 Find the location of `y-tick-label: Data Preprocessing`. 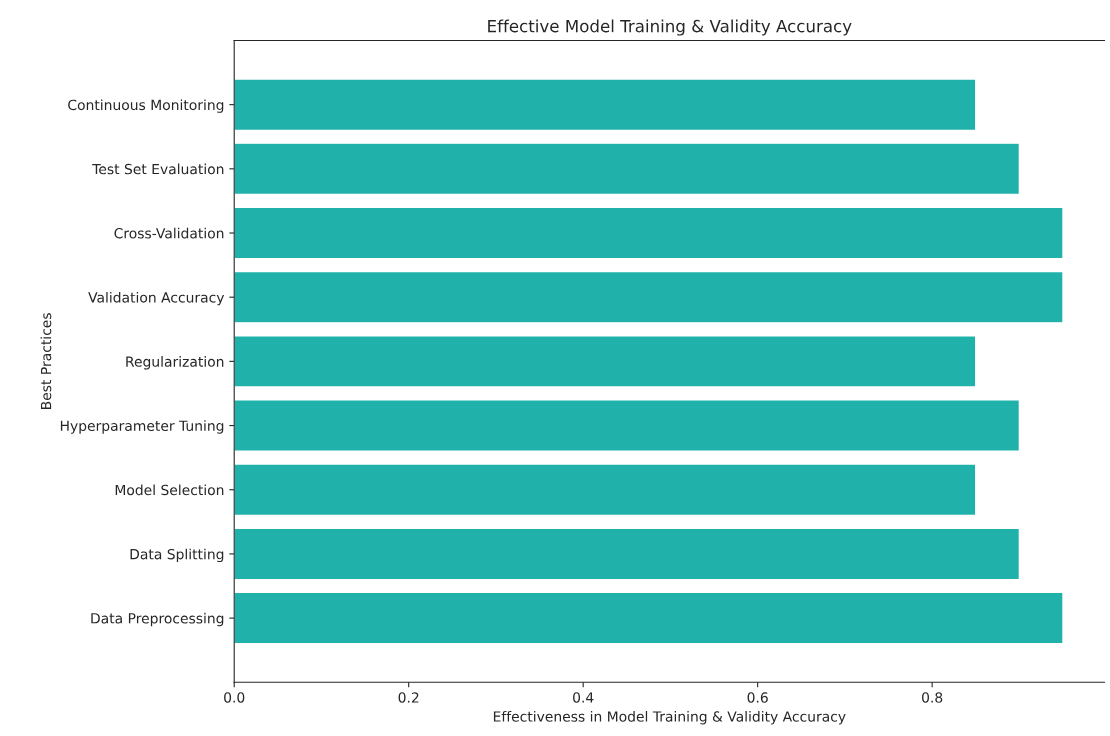

y-tick-label: Data Preprocessing is located at coordinates (157, 619).